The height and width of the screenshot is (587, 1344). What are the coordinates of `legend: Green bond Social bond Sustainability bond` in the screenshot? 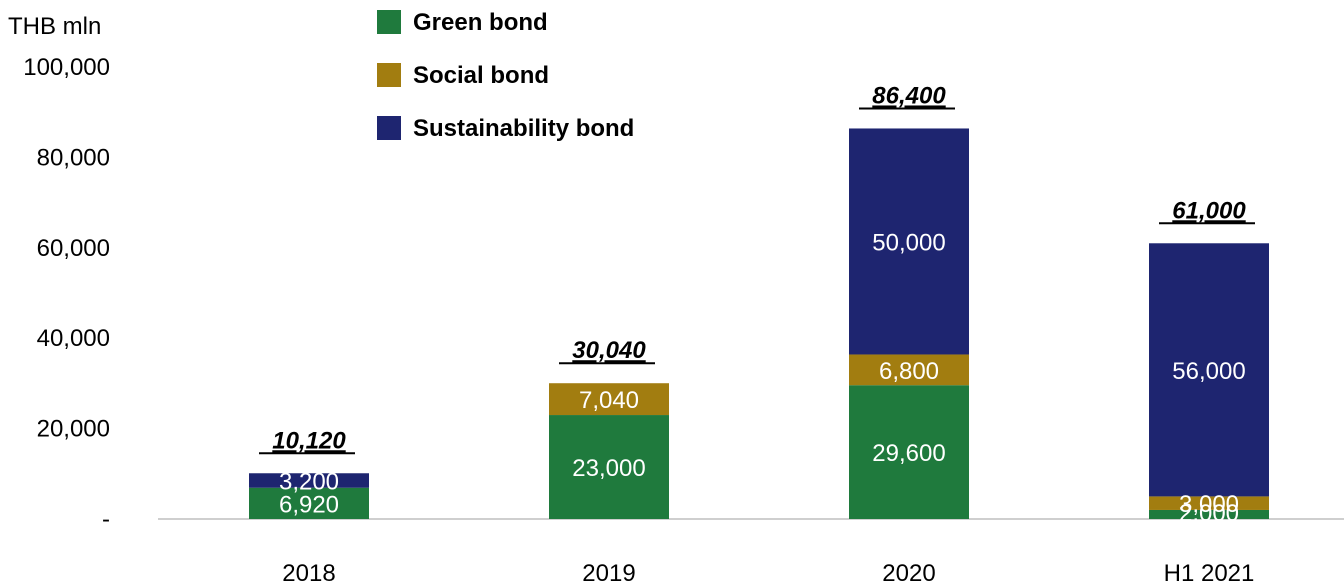 It's located at (505, 75).